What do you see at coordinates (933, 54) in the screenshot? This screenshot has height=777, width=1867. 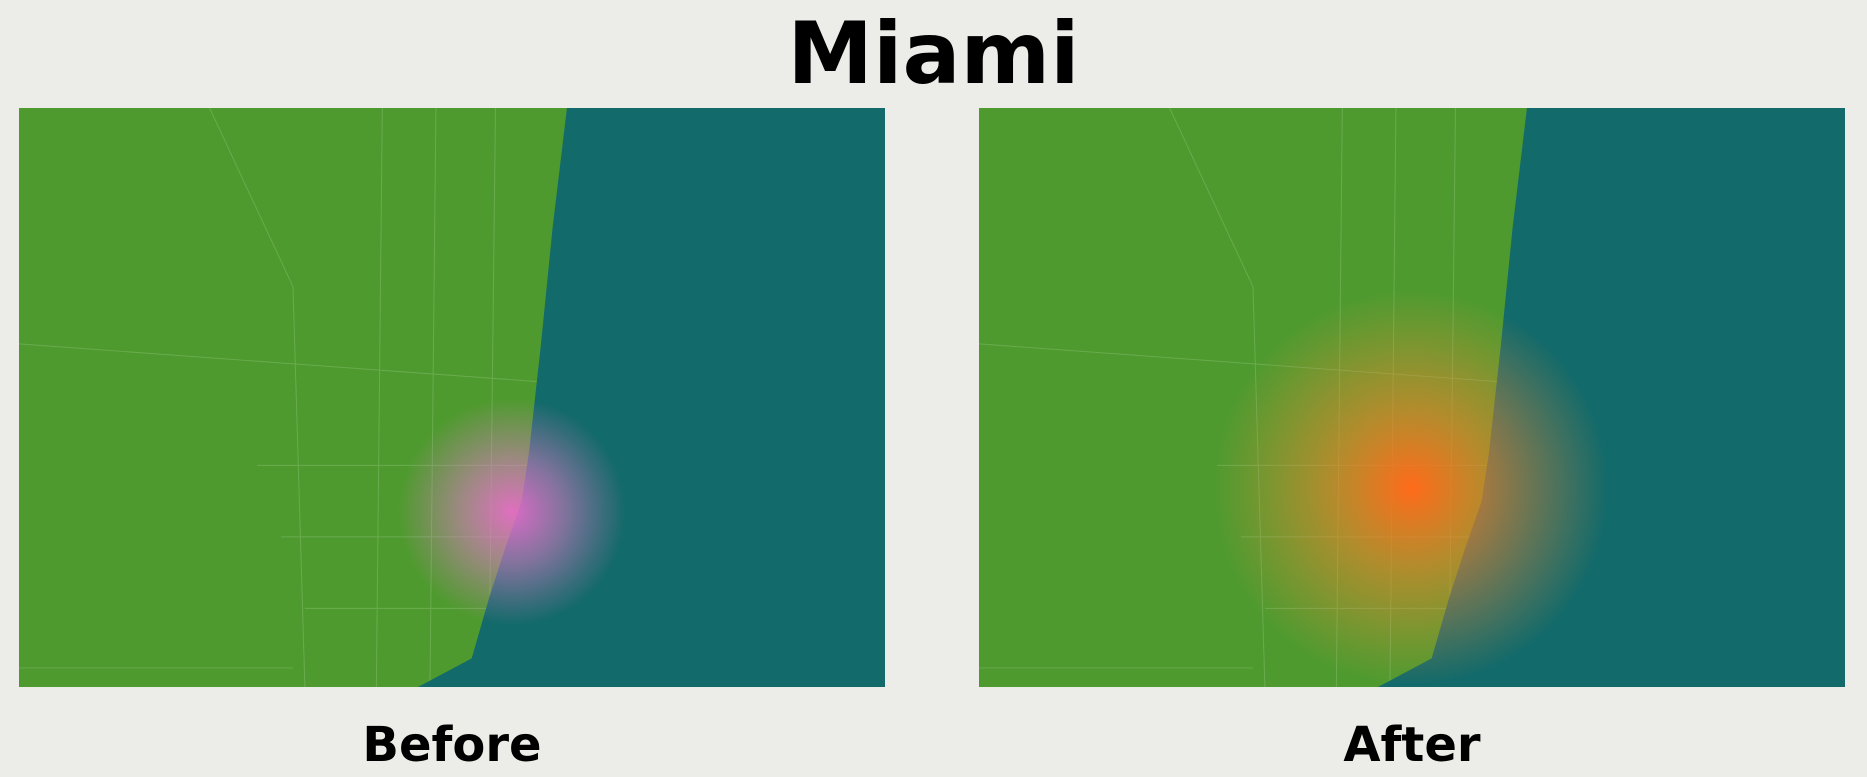 I see `page-title: Miami` at bounding box center [933, 54].